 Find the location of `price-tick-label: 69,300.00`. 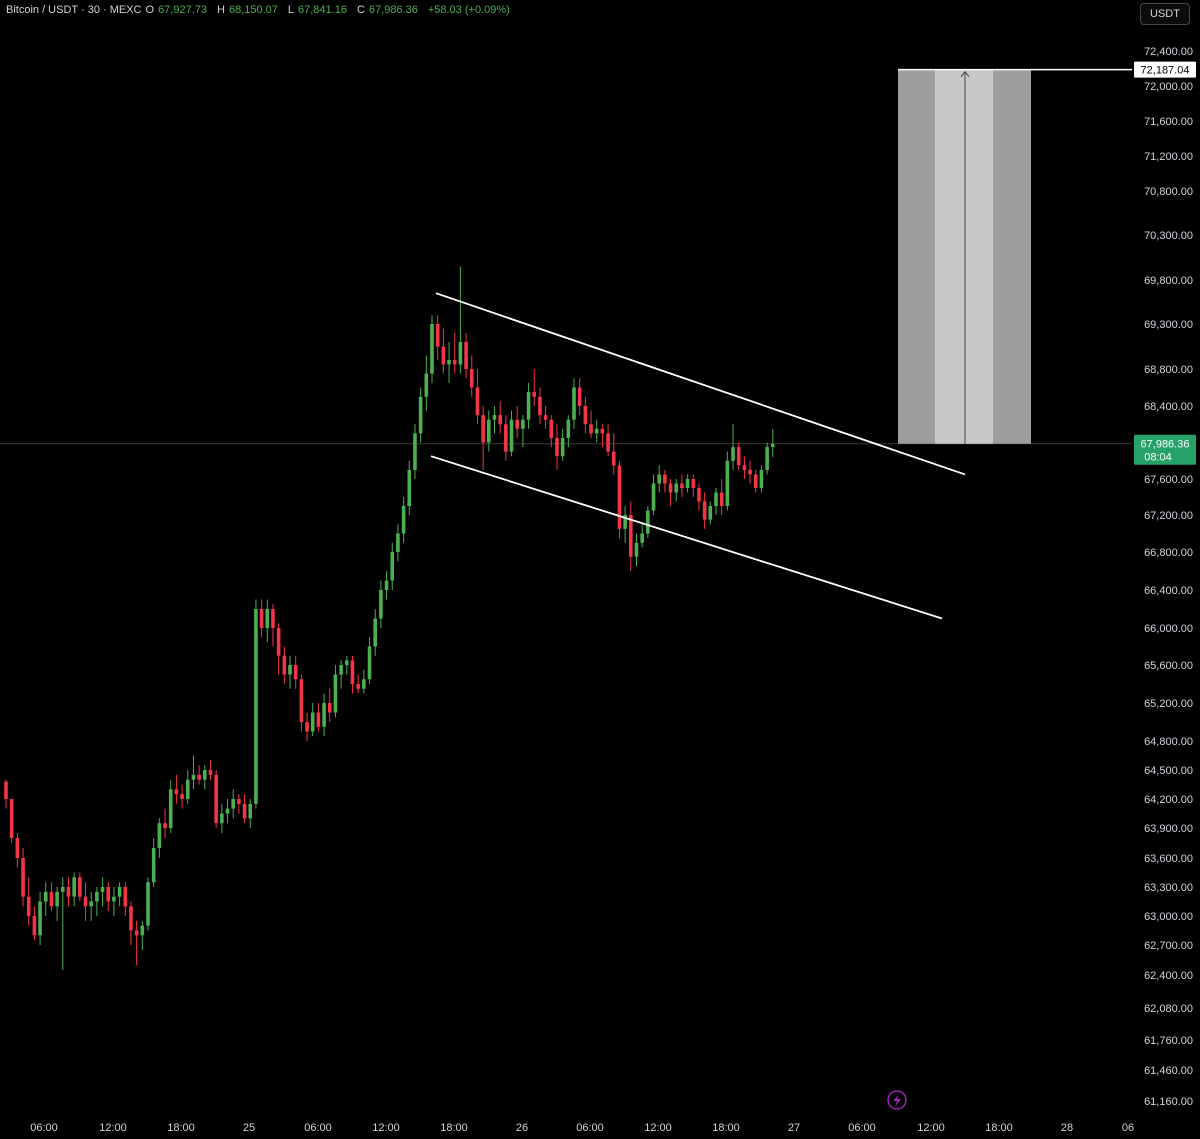

price-tick-label: 69,300.00 is located at coordinates (1168, 325).